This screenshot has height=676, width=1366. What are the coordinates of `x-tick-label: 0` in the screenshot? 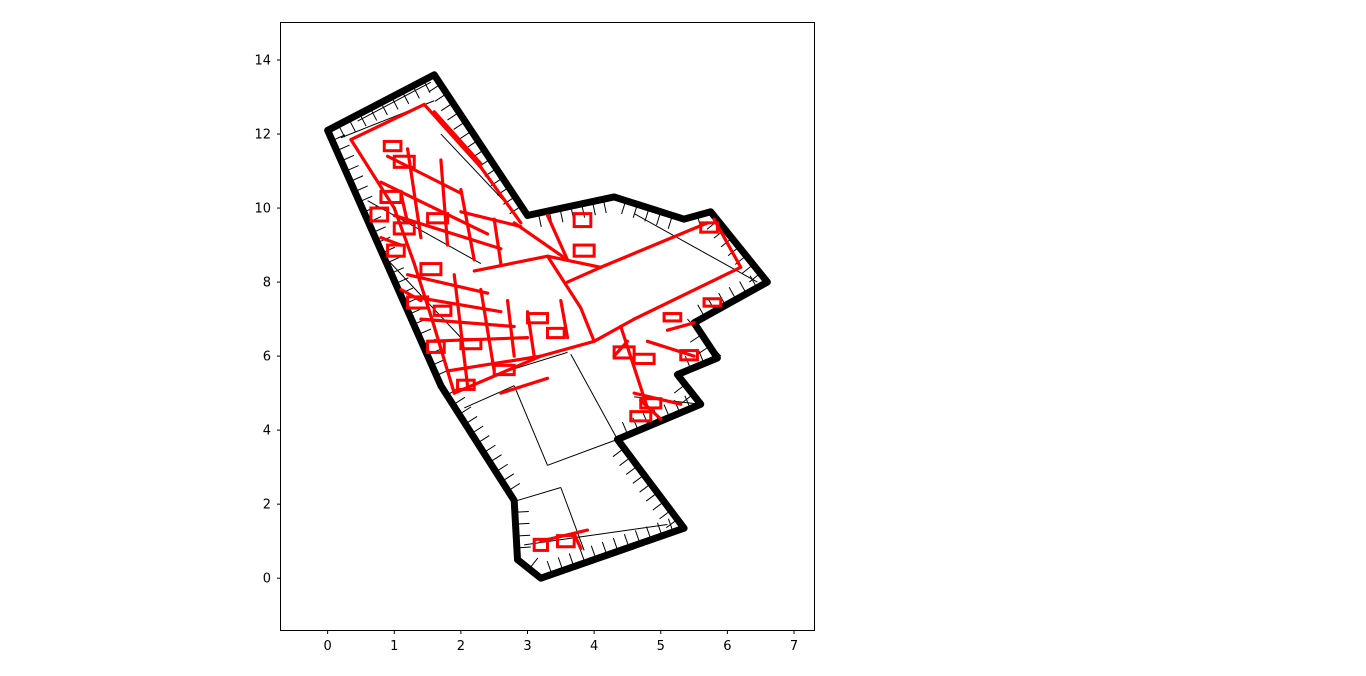 It's located at (327, 646).